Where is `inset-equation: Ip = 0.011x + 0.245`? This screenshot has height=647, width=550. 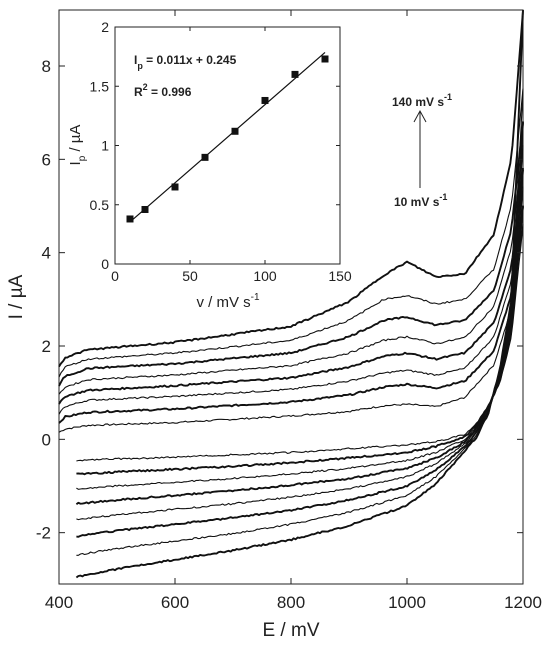
inset-equation: Ip = 0.011x + 0.245 is located at coordinates (185, 62).